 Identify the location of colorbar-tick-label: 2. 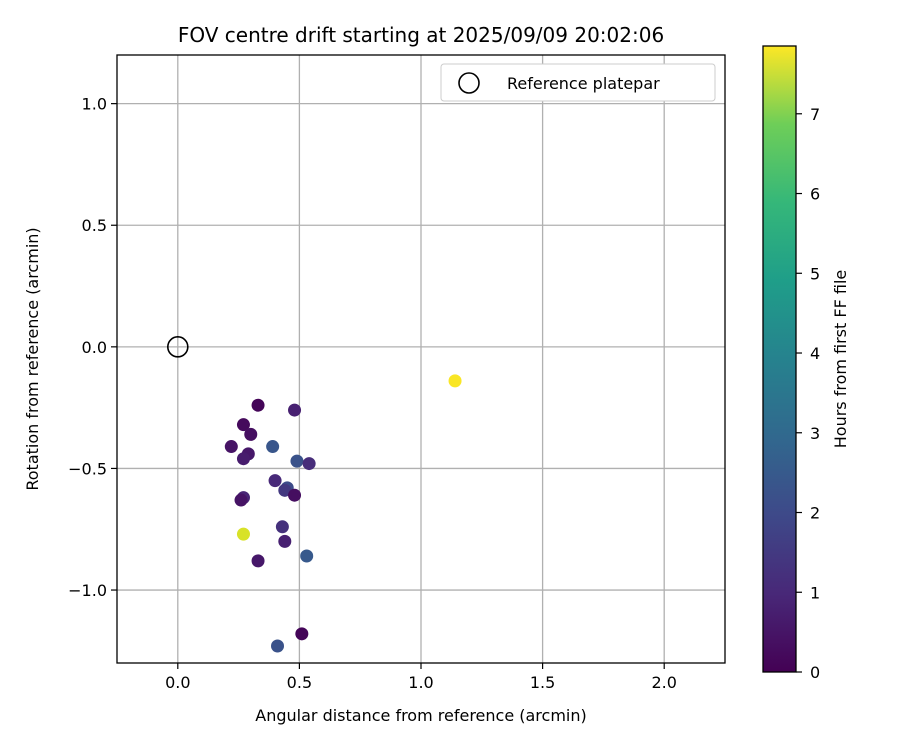
(815, 513).